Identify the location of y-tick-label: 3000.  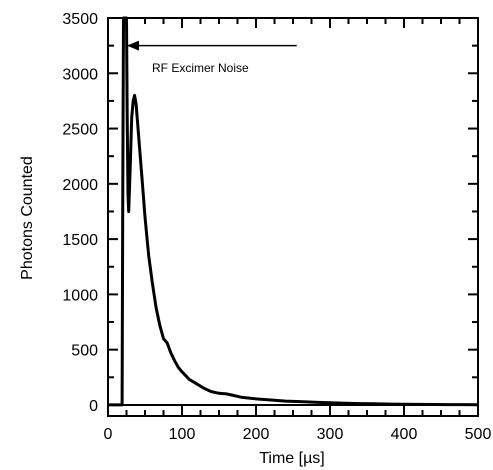
(80, 74).